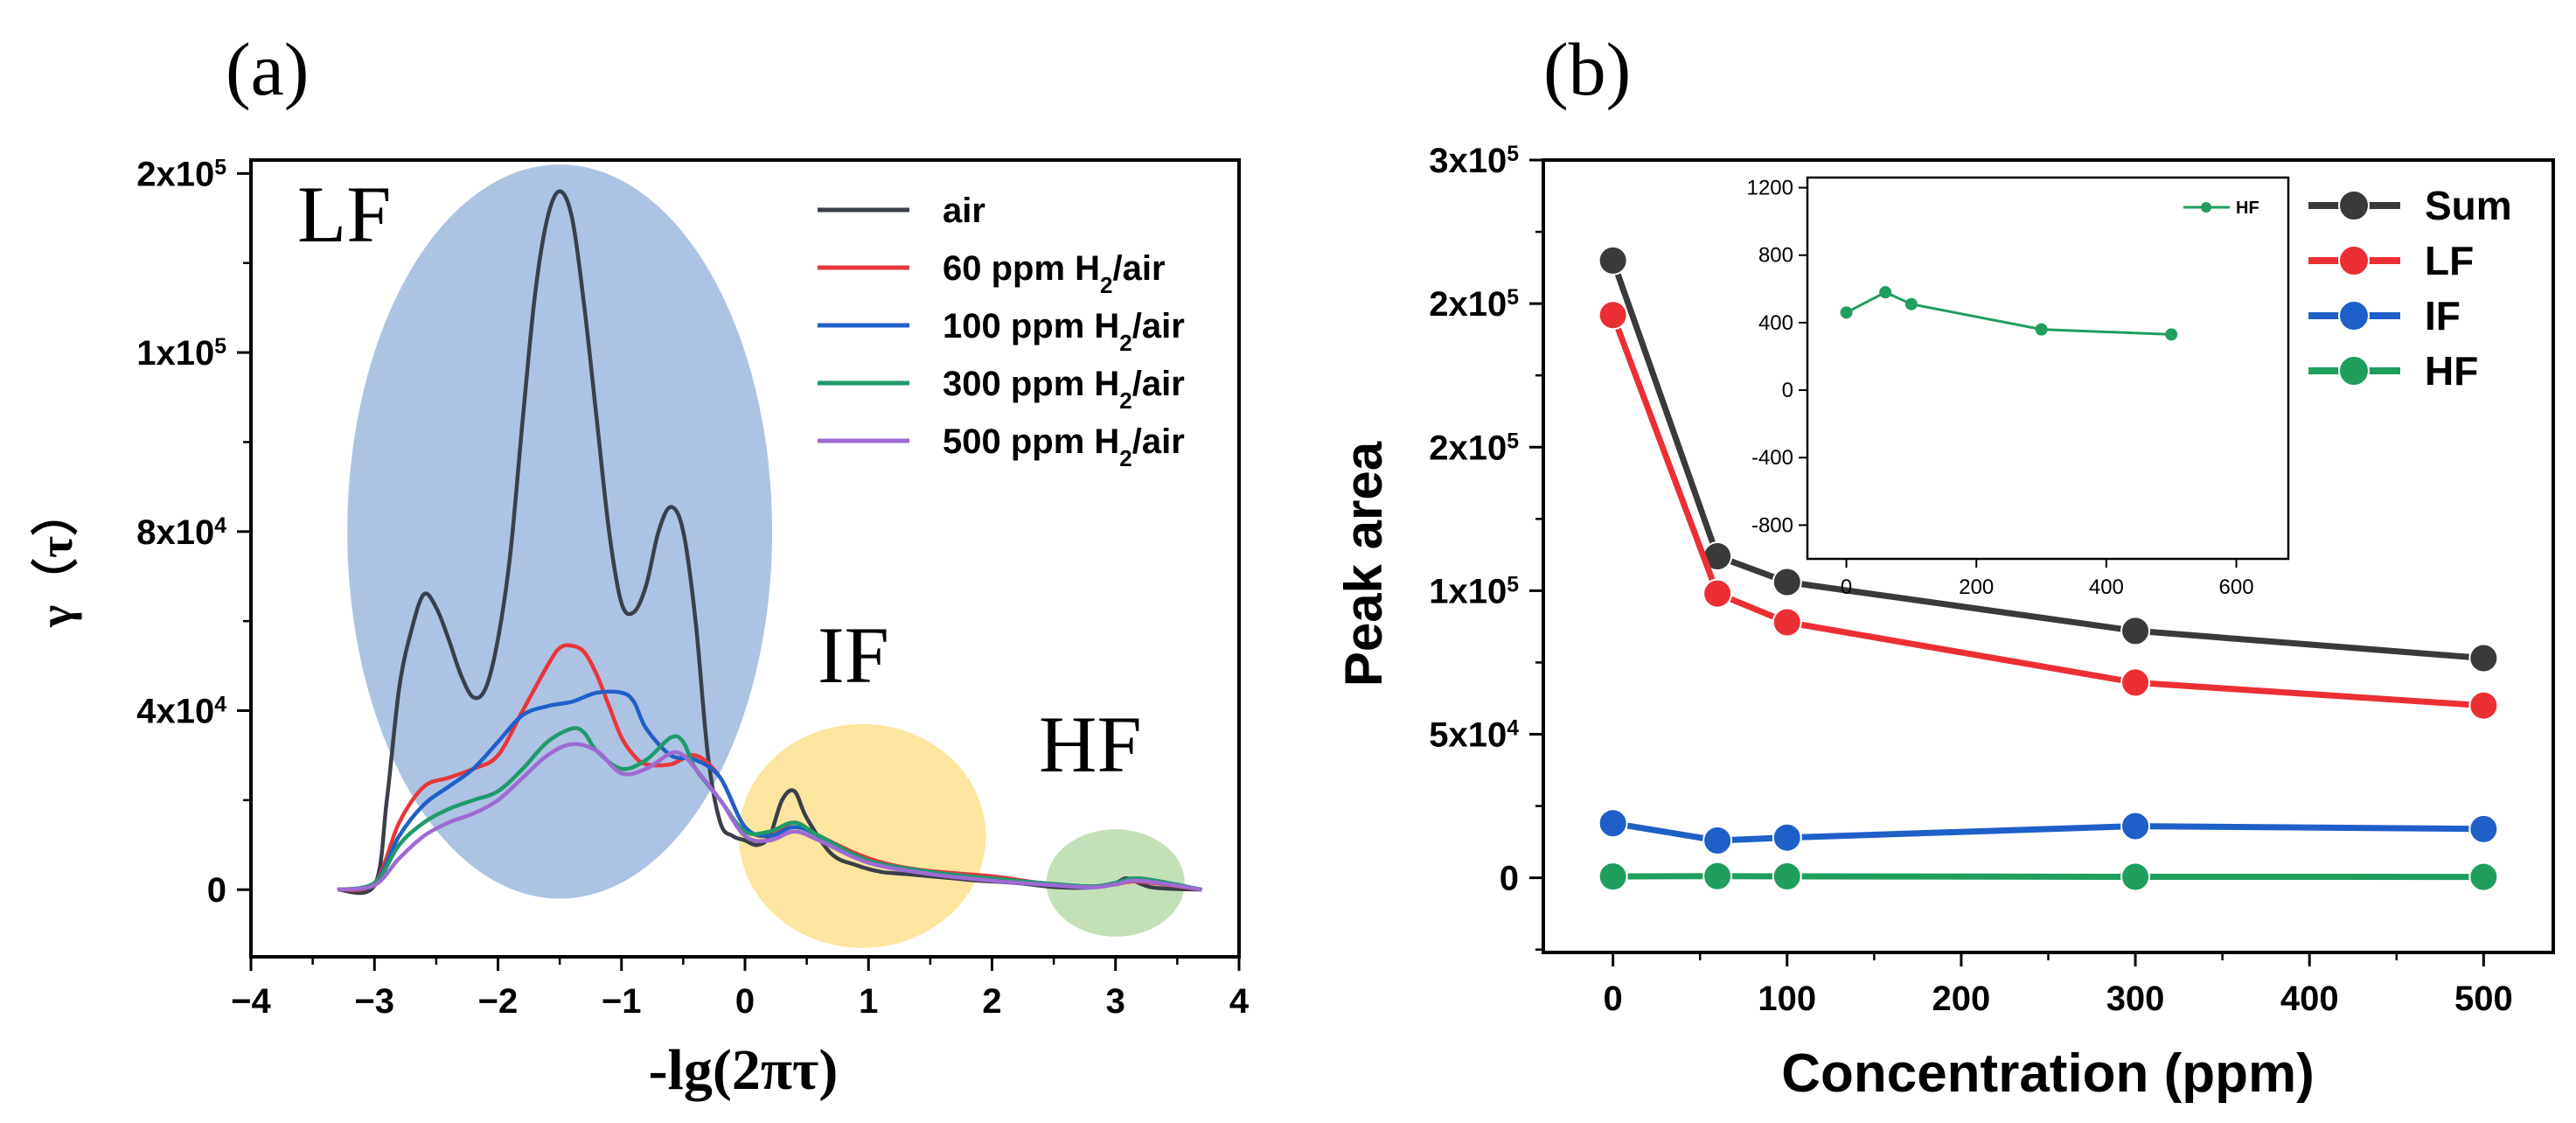  I want to click on x-tick-label: 400, so click(2309, 999).